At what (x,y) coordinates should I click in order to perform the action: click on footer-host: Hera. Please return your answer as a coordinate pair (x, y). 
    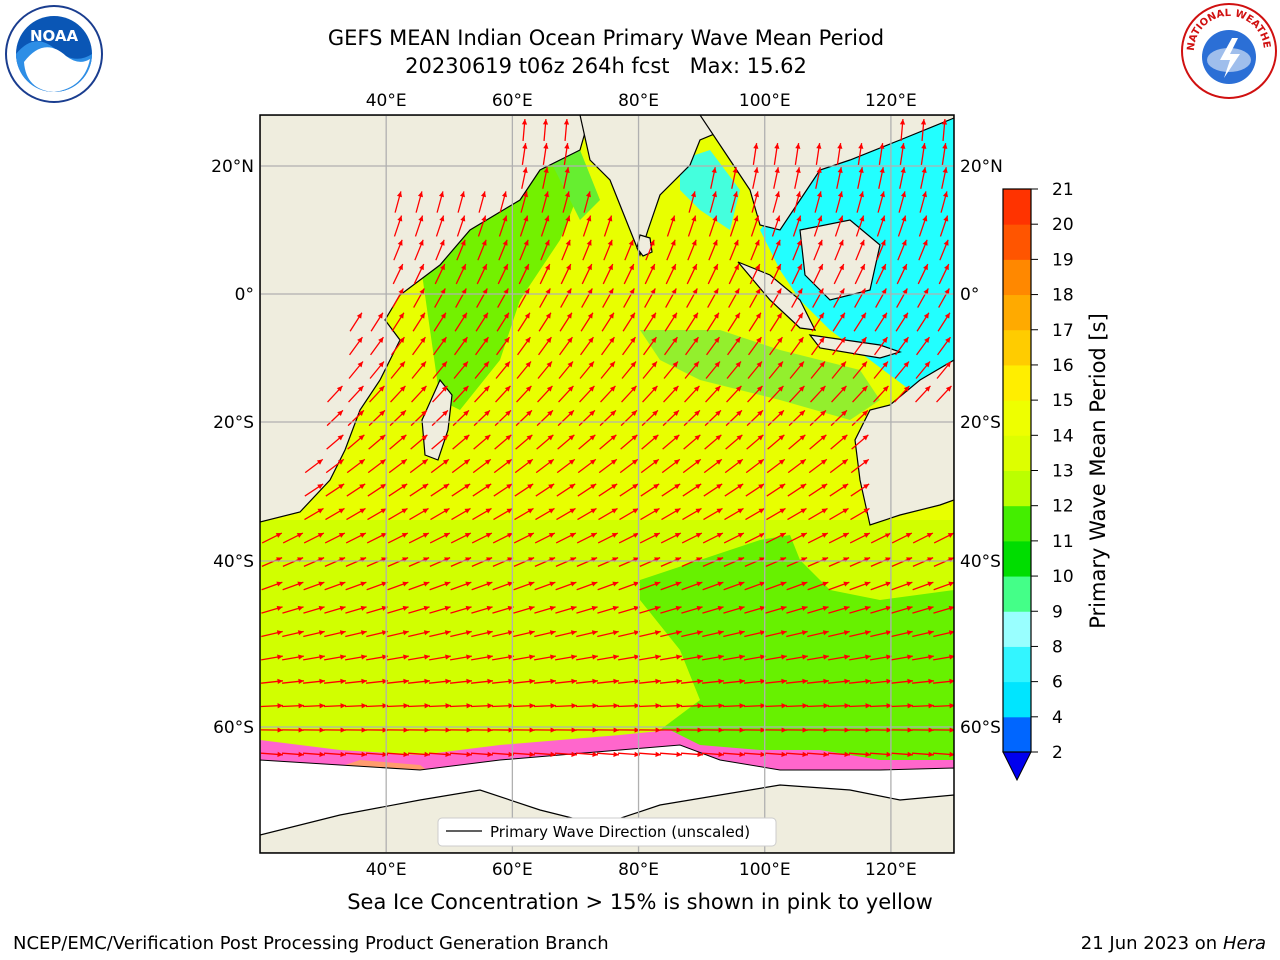
    Looking at the image, I should click on (1244, 943).